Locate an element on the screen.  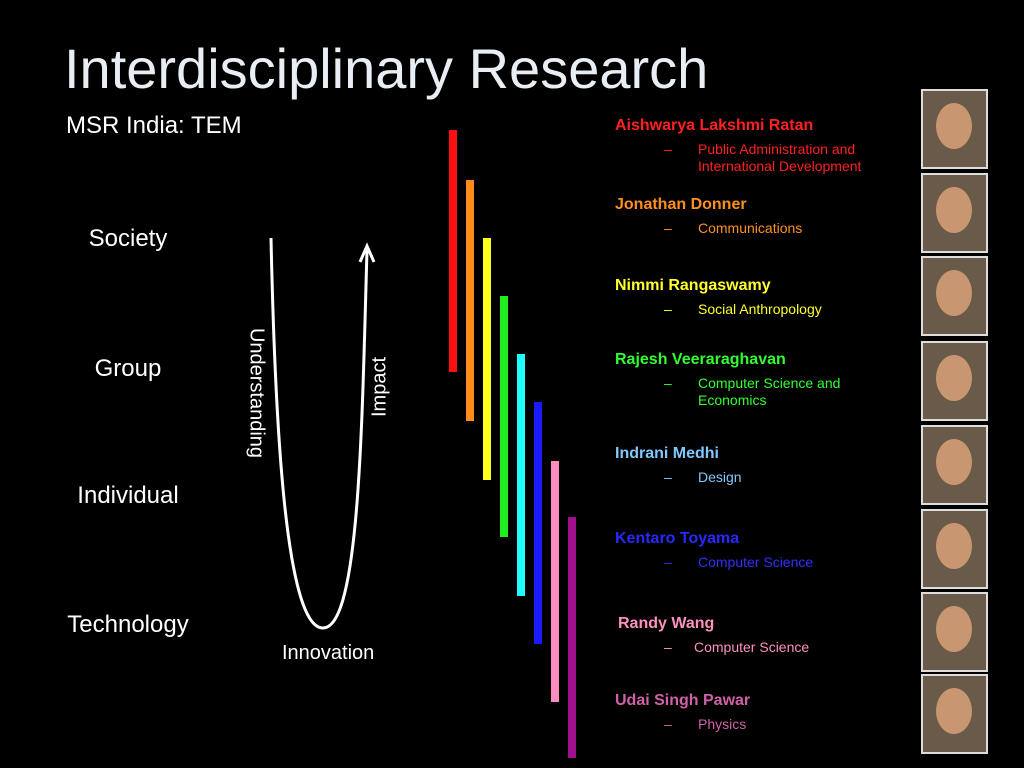
person-name: Aishwarya Lakshmi Ratan is located at coordinates (714, 125).